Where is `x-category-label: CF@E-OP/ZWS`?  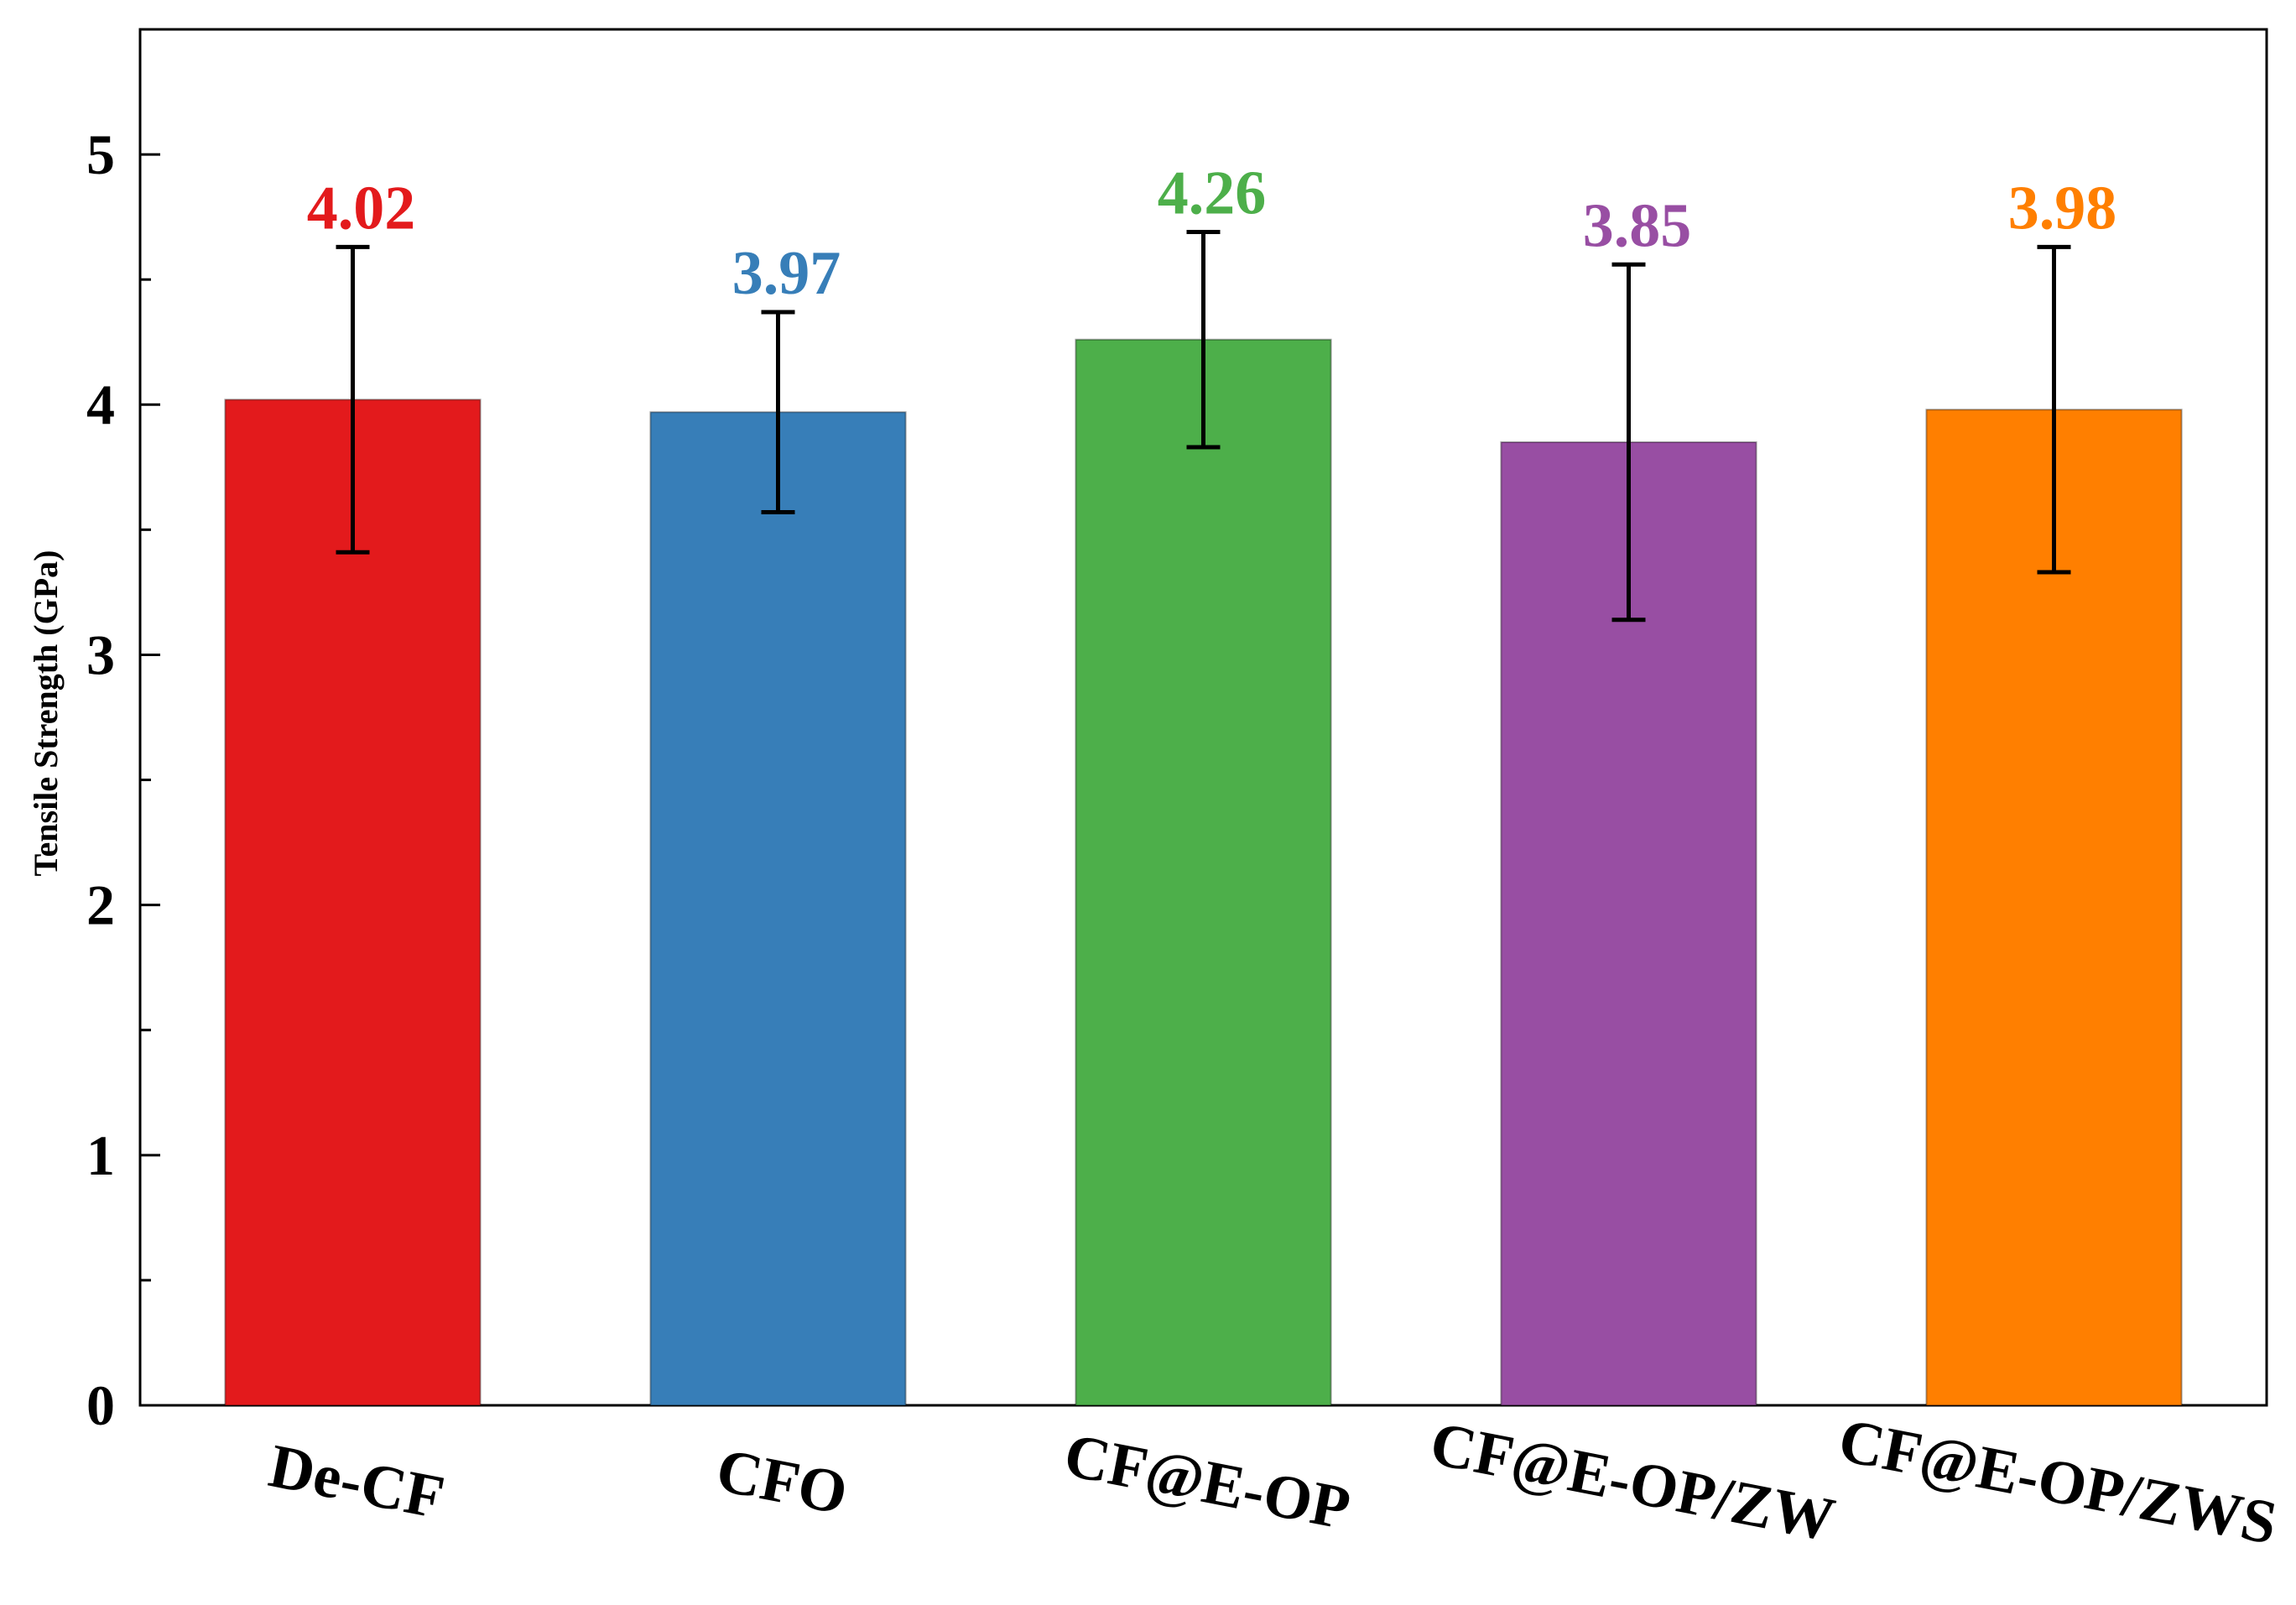 x-category-label: CF@E-OP/ZWS is located at coordinates (2057, 1482).